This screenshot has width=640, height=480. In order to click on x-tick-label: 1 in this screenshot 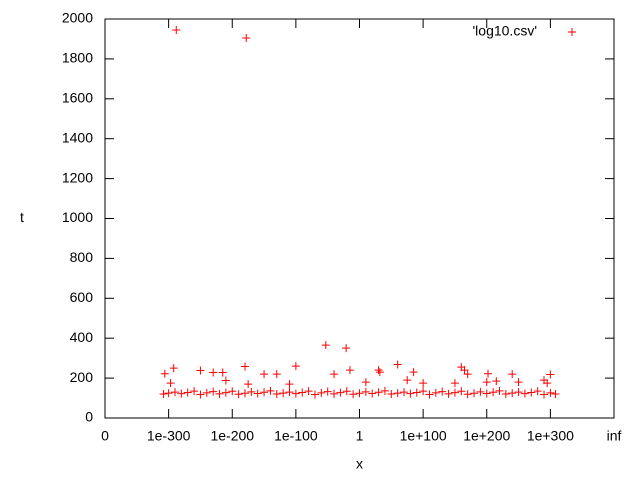, I will do `click(360, 436)`.